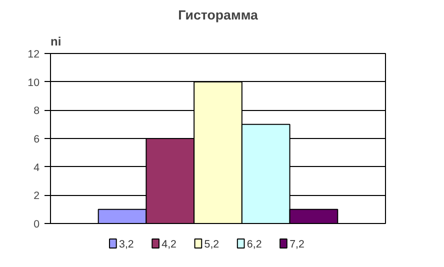 This screenshot has width=444, height=267. What do you see at coordinates (37, 196) in the screenshot?
I see `y-tick-label: 2` at bounding box center [37, 196].